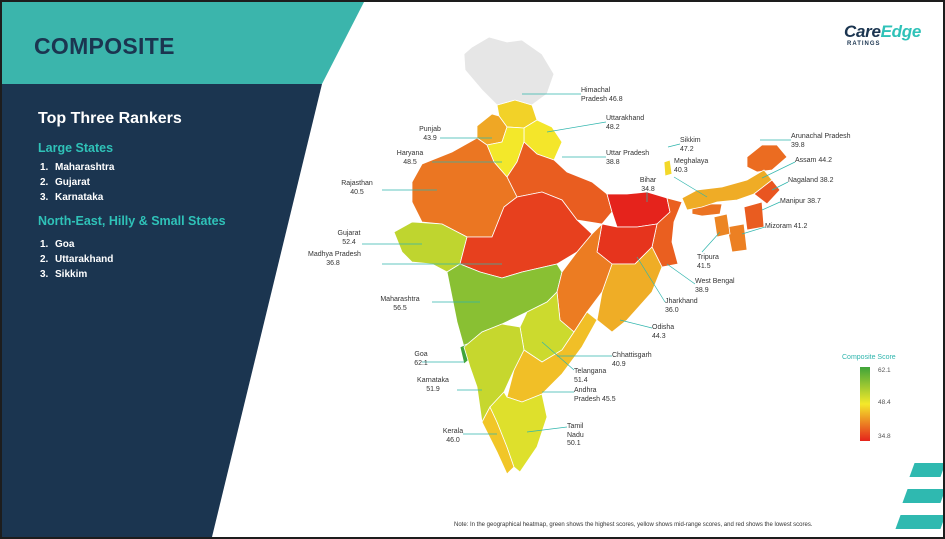  I want to click on legend-mid: 48.4, so click(884, 402).